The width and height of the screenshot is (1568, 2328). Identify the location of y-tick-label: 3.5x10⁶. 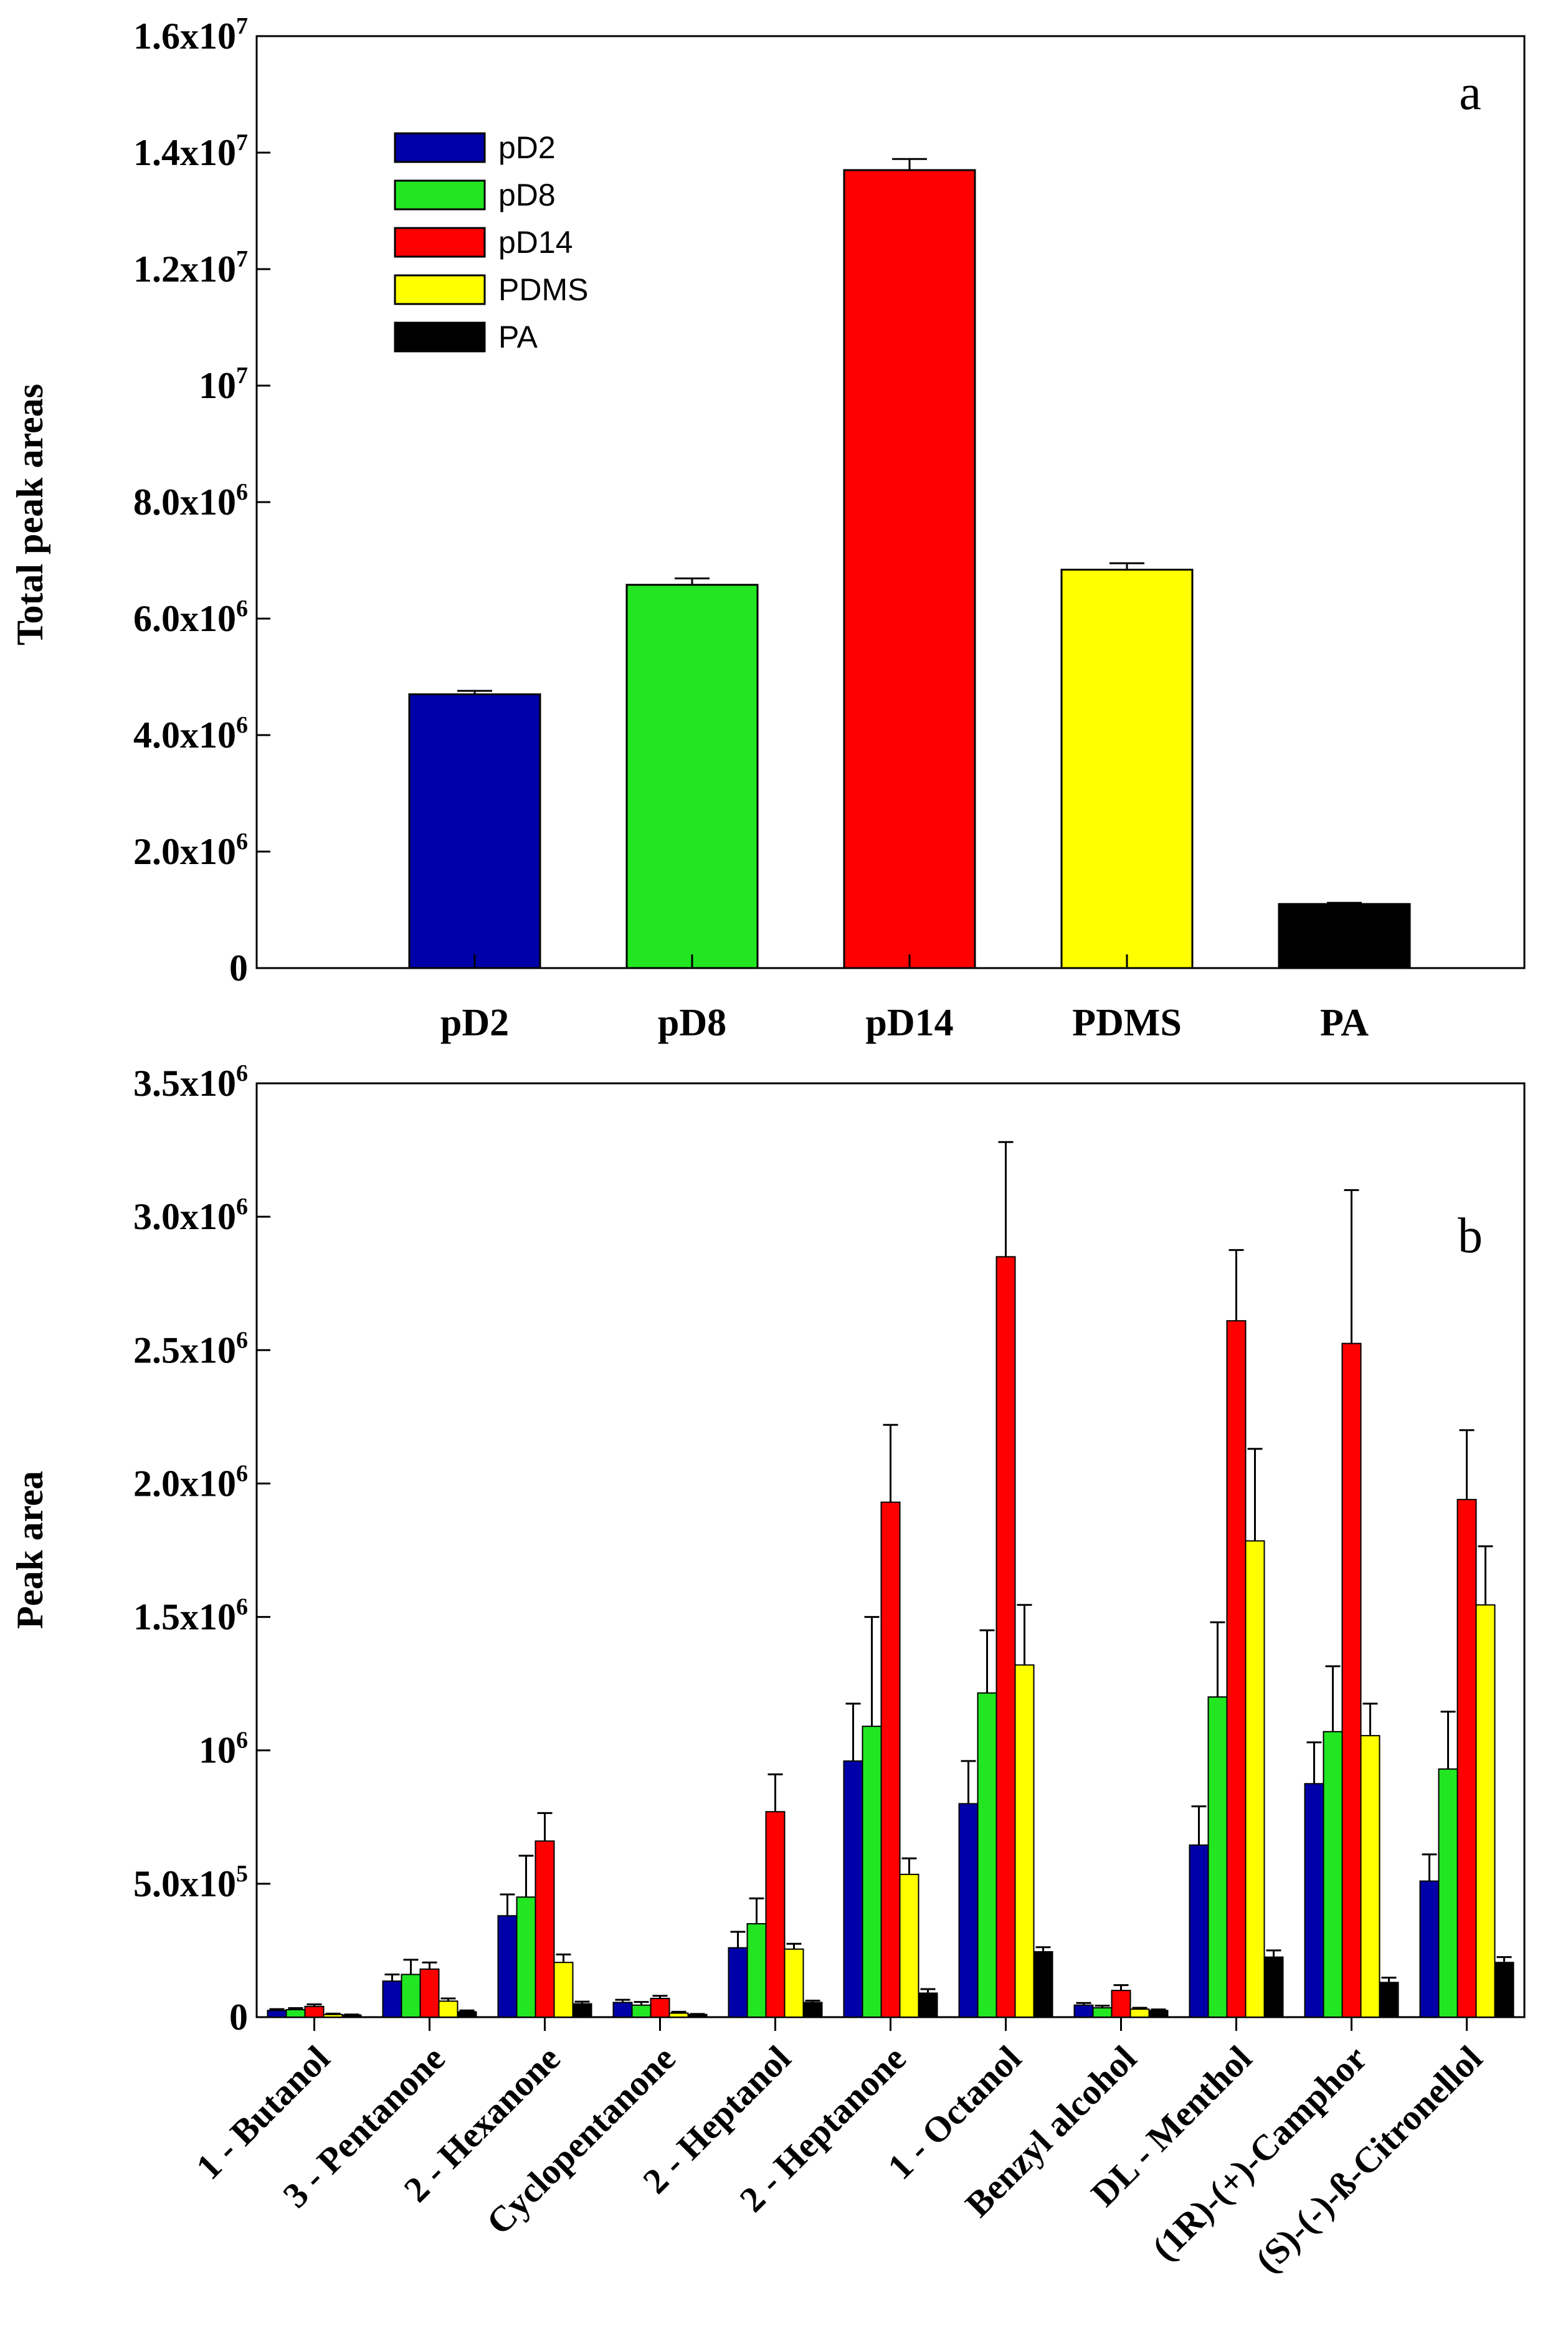
(190, 1082).